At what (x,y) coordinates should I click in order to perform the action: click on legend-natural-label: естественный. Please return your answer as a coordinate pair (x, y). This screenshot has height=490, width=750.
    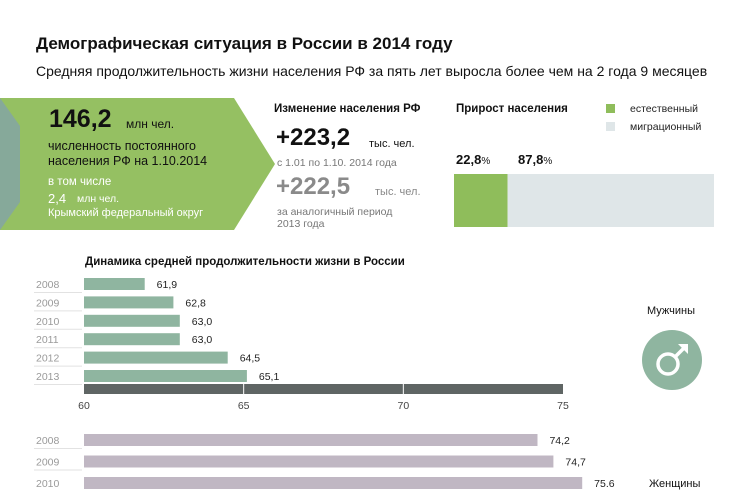
    Looking at the image, I should click on (664, 109).